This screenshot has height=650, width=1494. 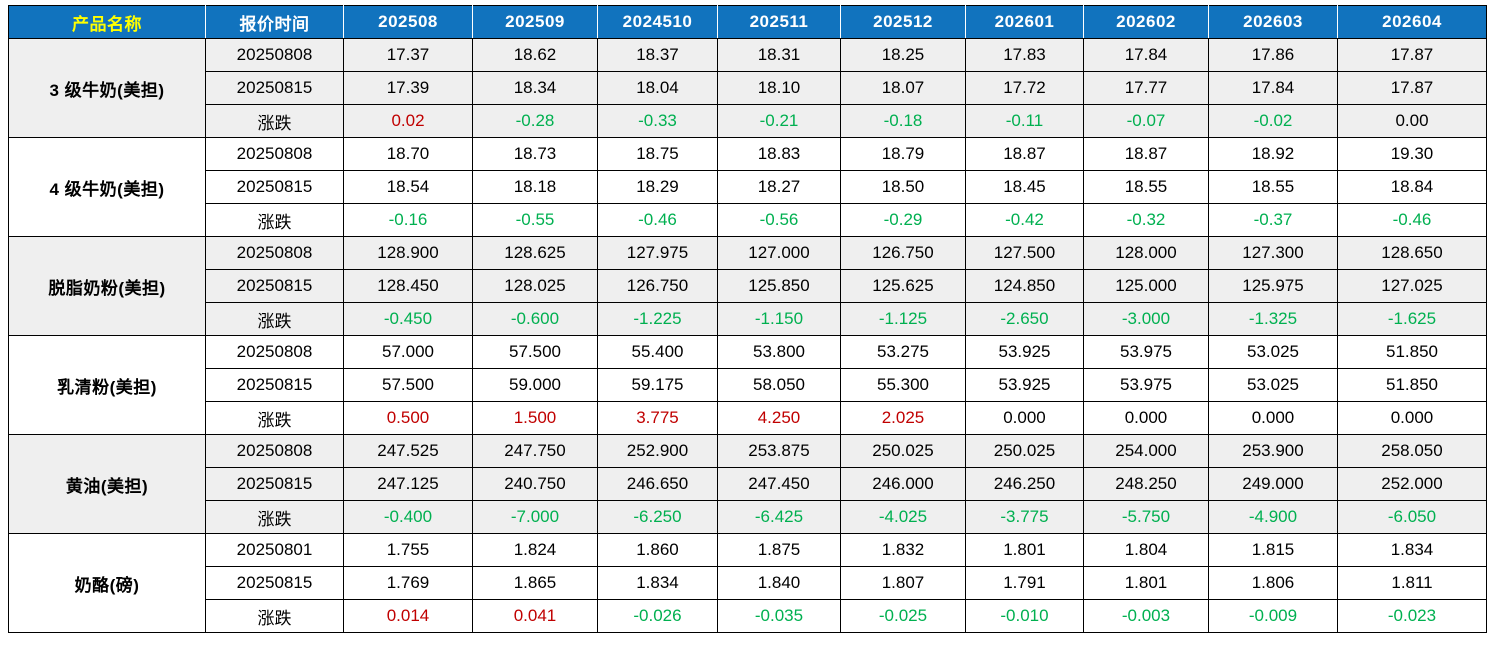 What do you see at coordinates (408, 517) in the screenshot?
I see `change-value-cell: -0.400` at bounding box center [408, 517].